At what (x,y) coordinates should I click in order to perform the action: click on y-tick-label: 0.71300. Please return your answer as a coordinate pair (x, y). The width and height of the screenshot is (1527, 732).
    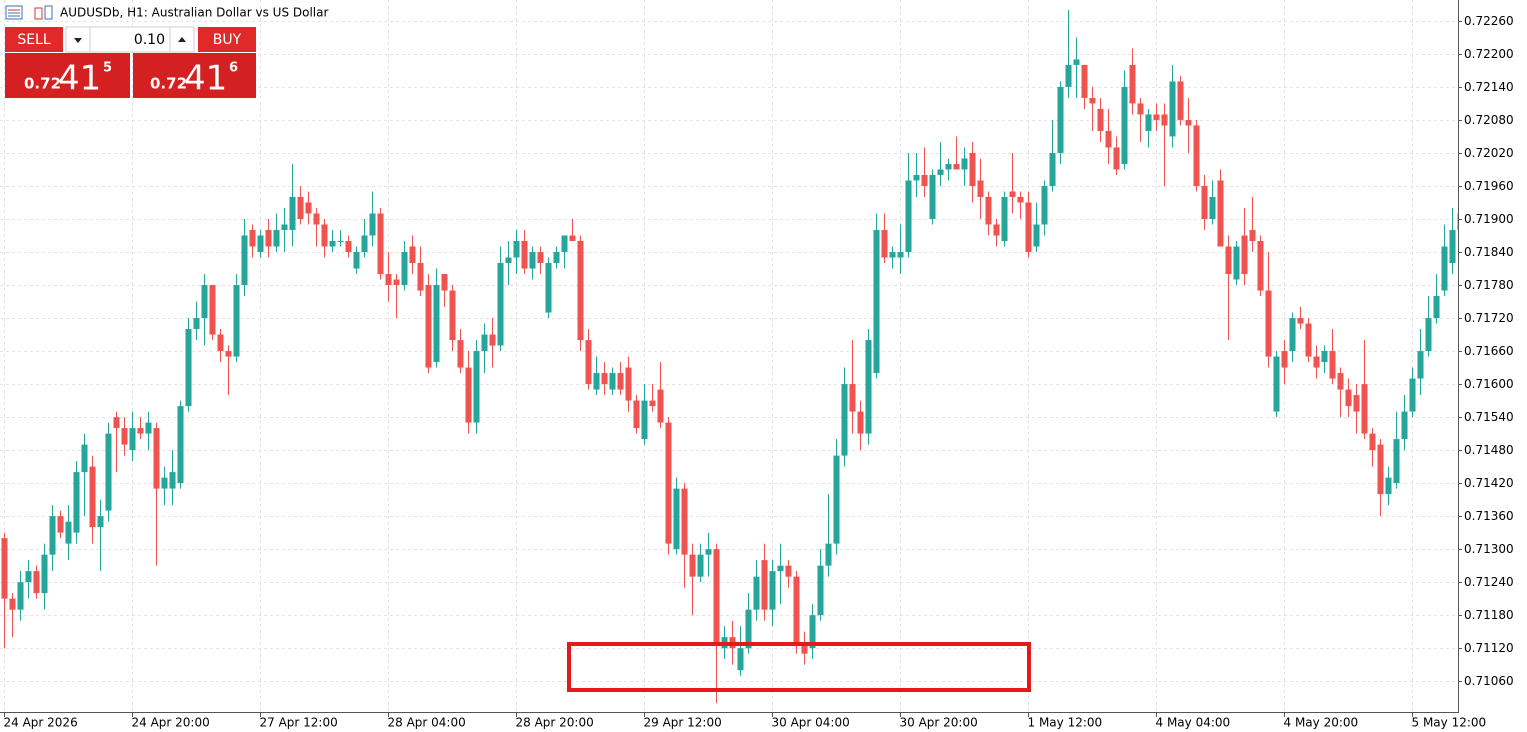
    Looking at the image, I should click on (1489, 549).